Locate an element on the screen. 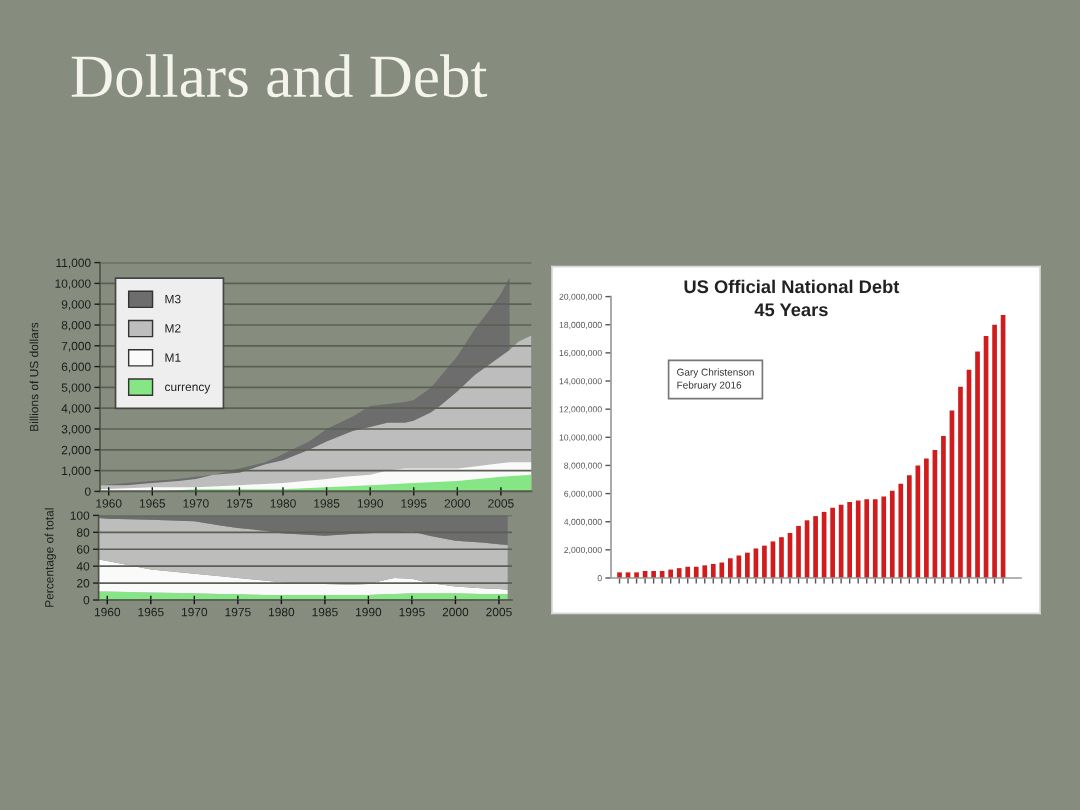 Image resolution: width=1080 pixels, height=810 pixels. chart-title: US Official National Debt 45 Years is located at coordinates (792, 298).